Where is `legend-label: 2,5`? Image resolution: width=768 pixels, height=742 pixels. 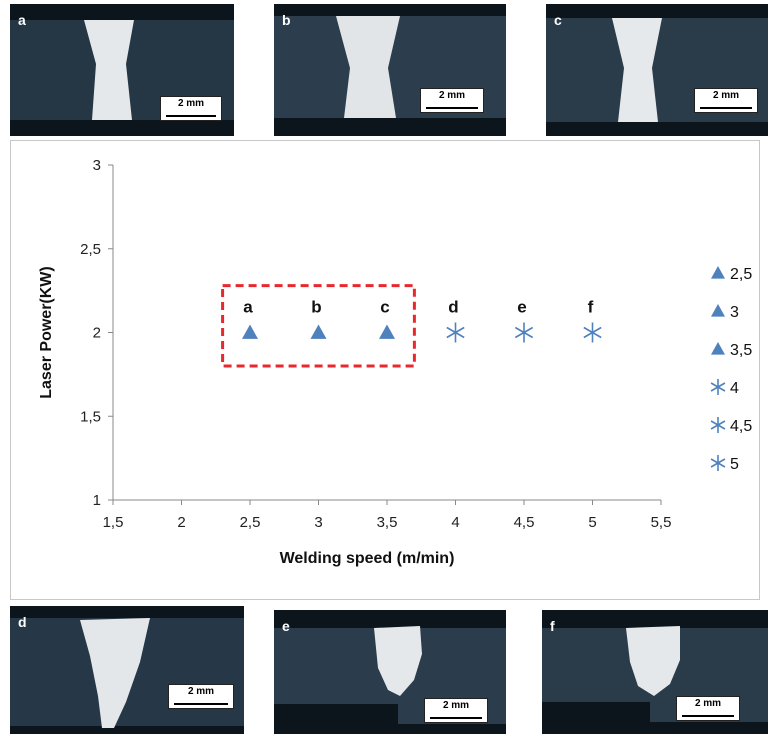 legend-label: 2,5 is located at coordinates (741, 274).